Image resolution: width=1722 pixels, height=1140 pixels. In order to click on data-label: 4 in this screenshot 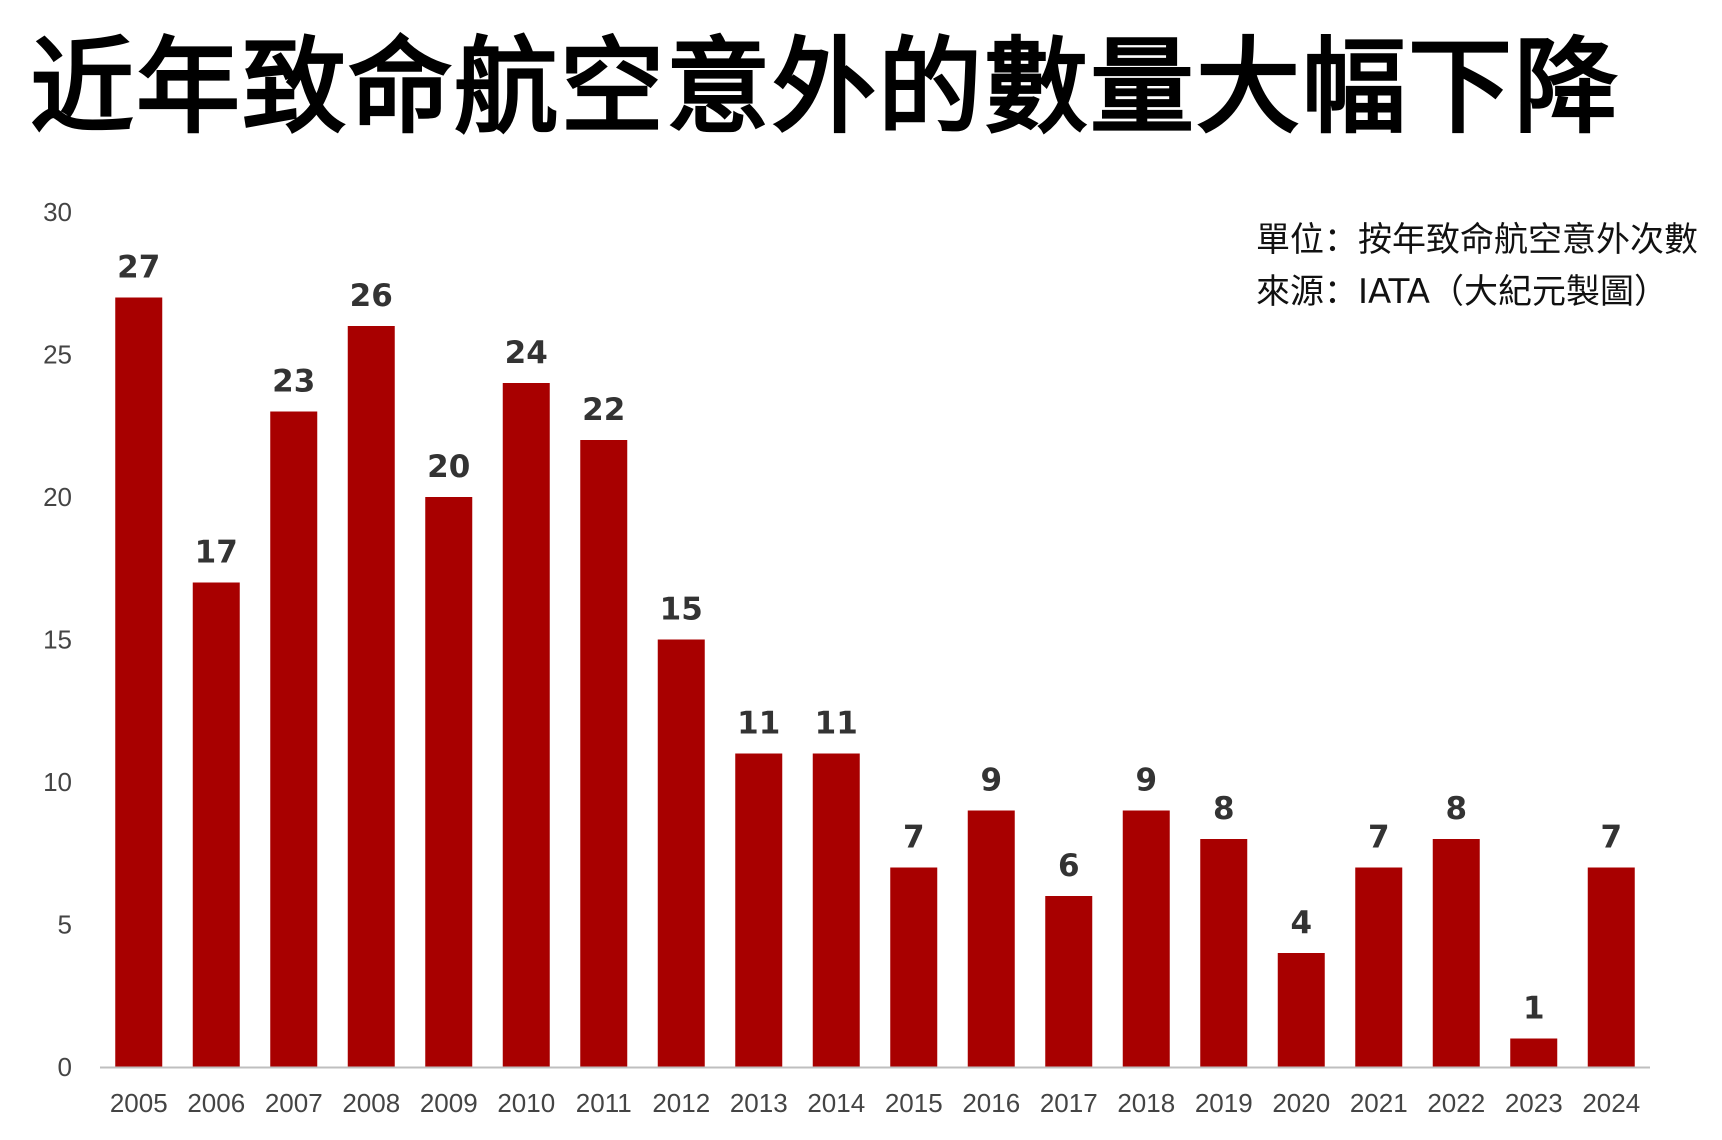, I will do `click(1301, 923)`.